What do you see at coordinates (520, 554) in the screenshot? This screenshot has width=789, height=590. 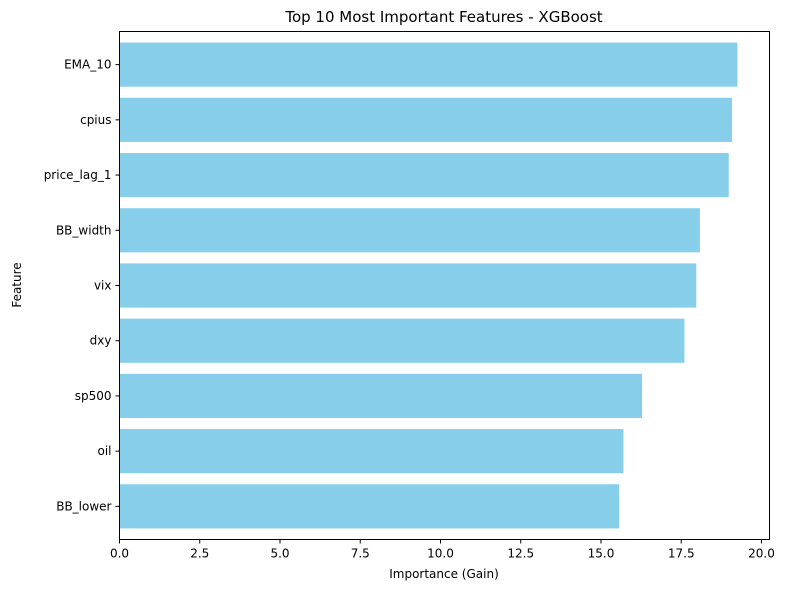 I see `x-tick-label: 12.5` at bounding box center [520, 554].